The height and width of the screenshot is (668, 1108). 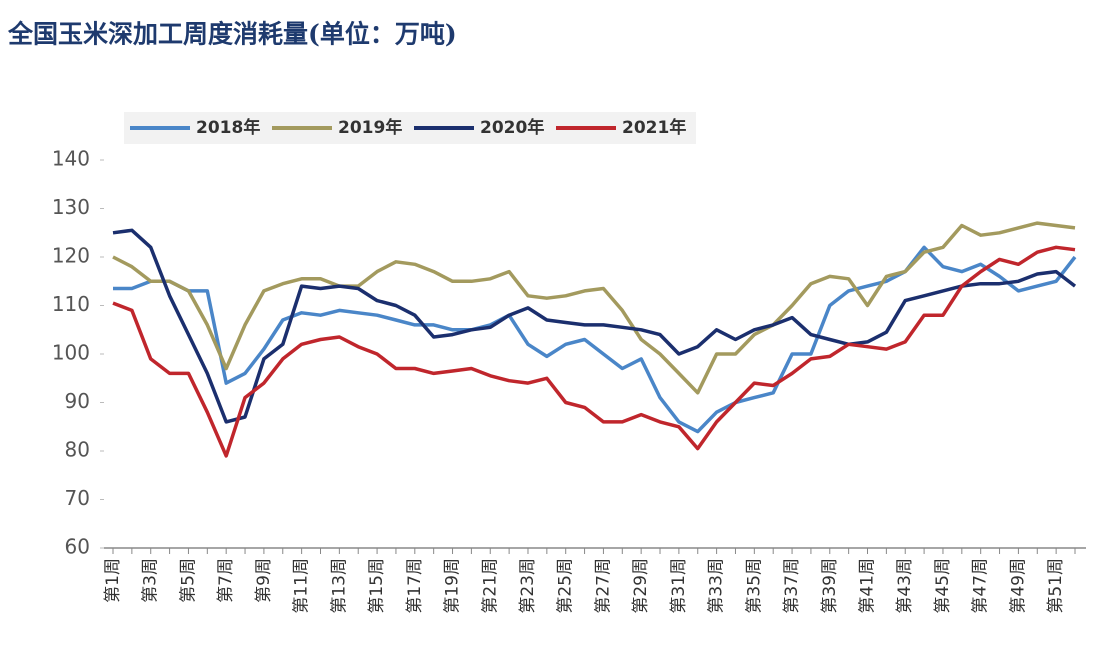 I want to click on y-tick-label: 140, so click(x=71, y=159).